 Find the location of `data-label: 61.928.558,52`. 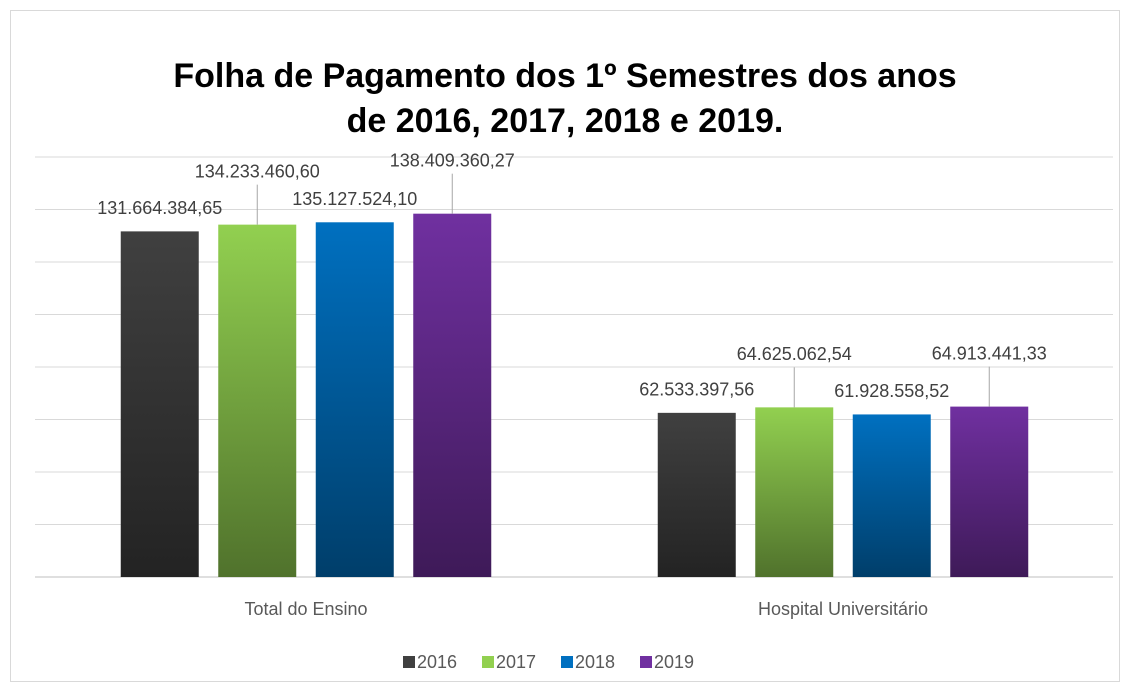

data-label: 61.928.558,52 is located at coordinates (891, 391).